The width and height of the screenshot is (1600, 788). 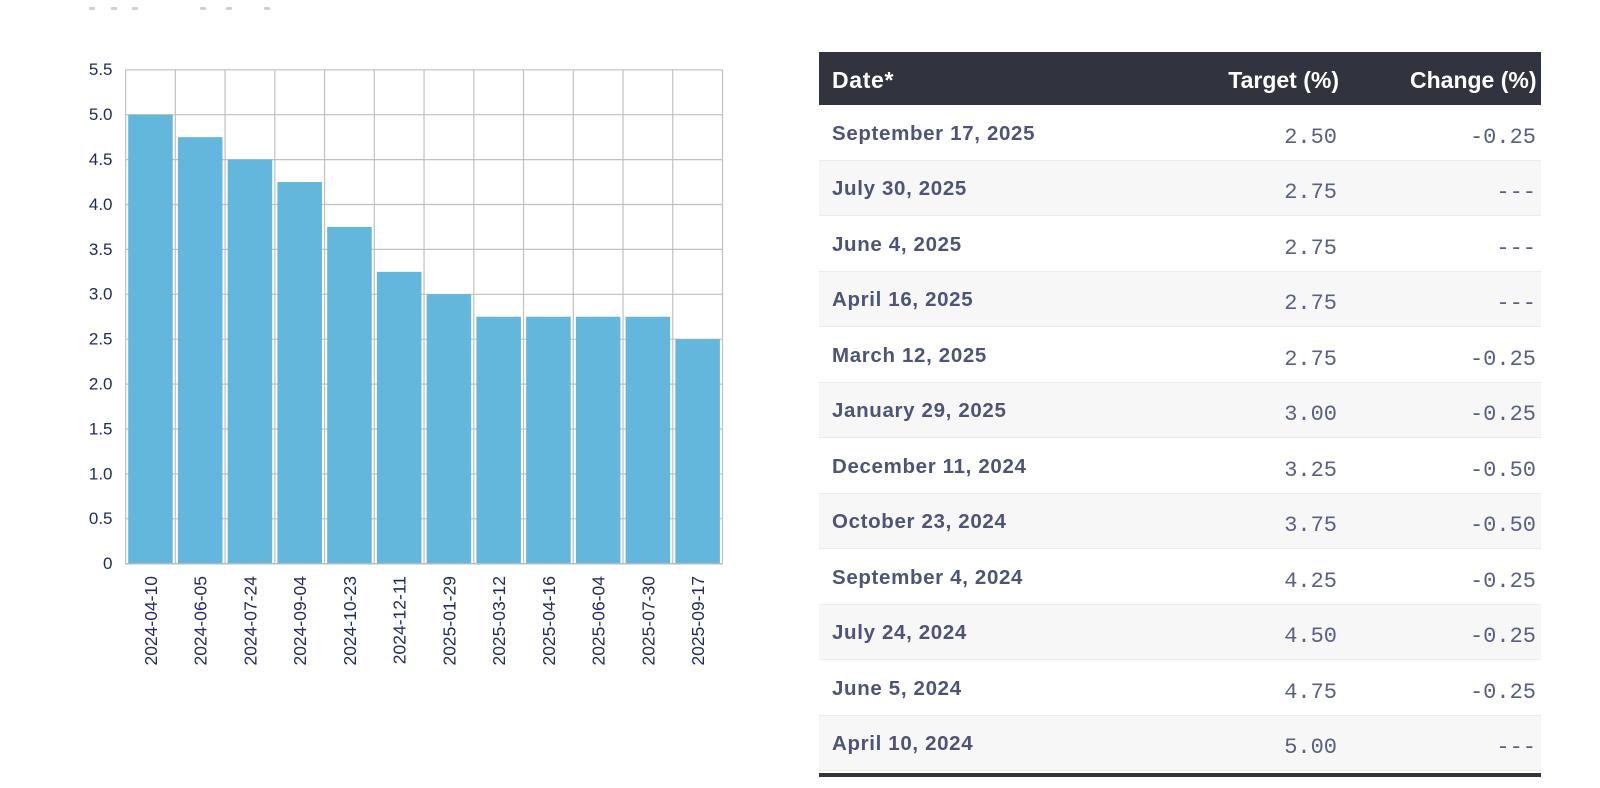 What do you see at coordinates (499, 621) in the screenshot?
I see `svg-text: 2025-03-12` at bounding box center [499, 621].